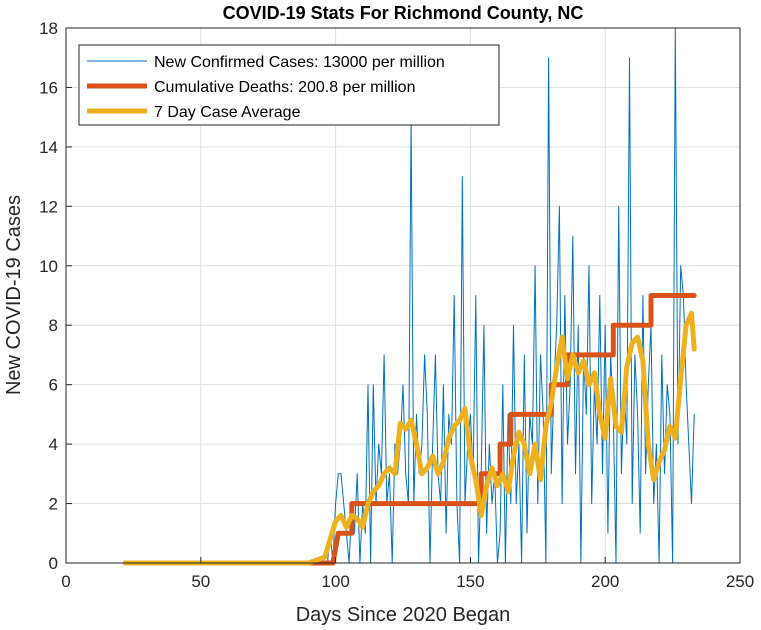  Describe the element at coordinates (48, 206) in the screenshot. I see `y-tick-label: 12` at that location.